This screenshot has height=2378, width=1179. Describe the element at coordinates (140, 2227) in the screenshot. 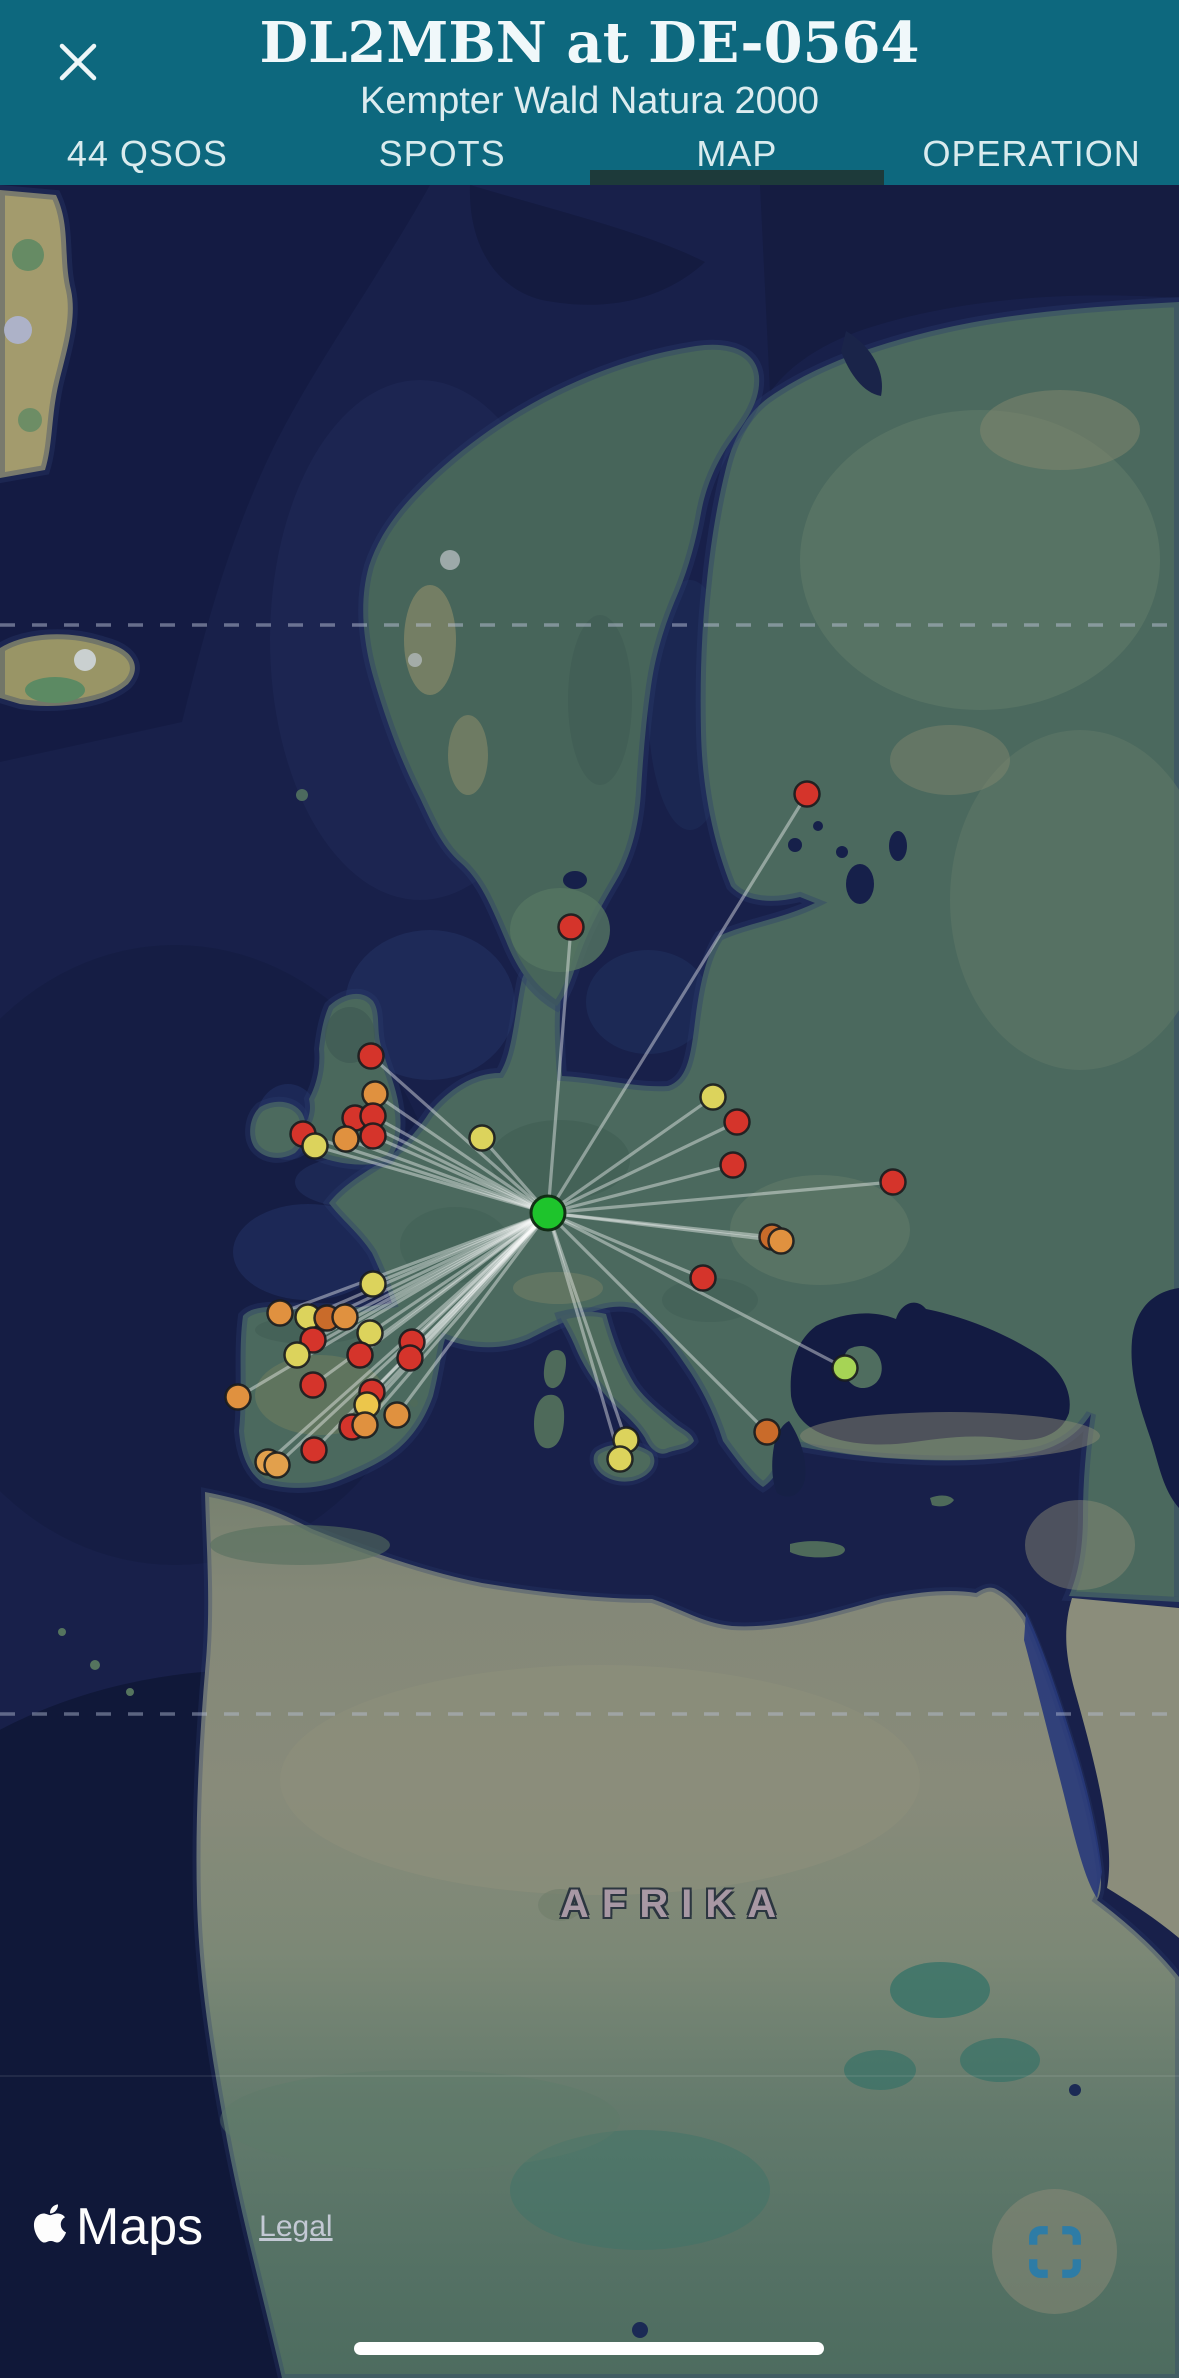

I see `maps-brand-text: Maps` at that location.